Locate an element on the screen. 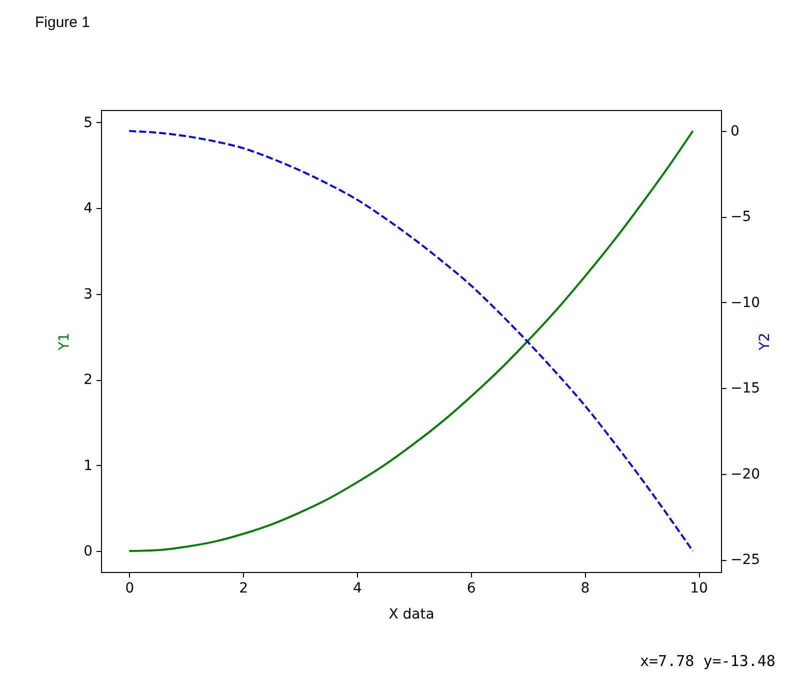 The height and width of the screenshot is (683, 802). x-tick-label: 2 is located at coordinates (243, 588).